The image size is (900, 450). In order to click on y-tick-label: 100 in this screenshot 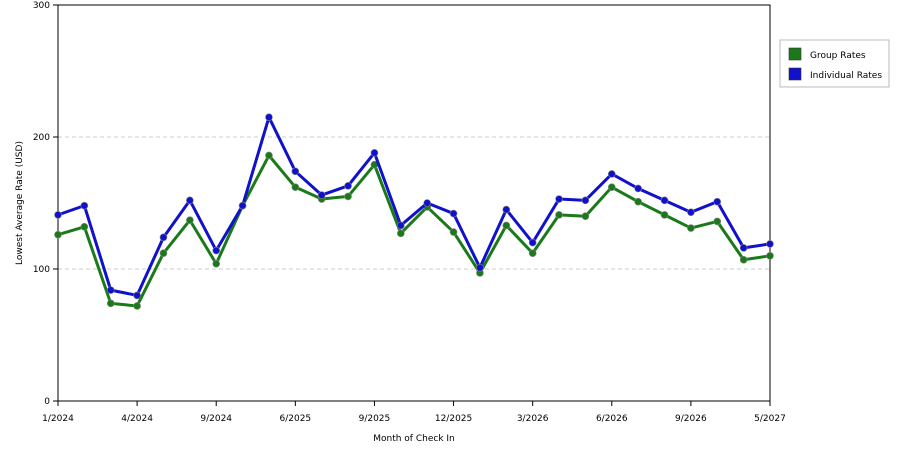, I will do `click(41, 270)`.